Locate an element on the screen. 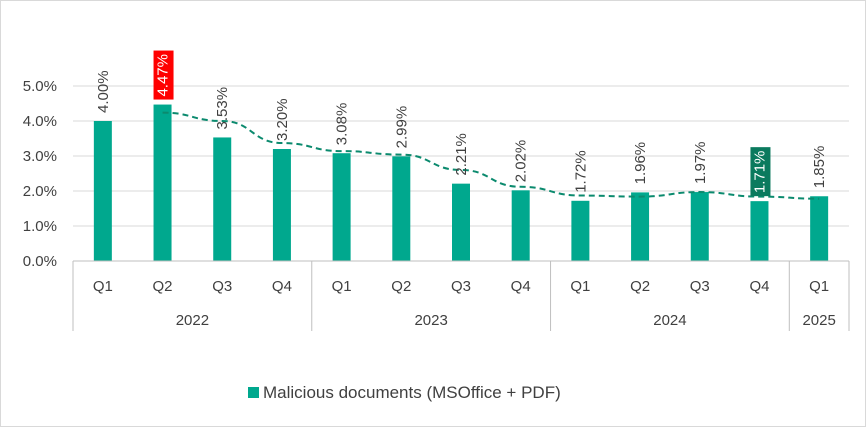  data-label: 1.96% is located at coordinates (640, 163).